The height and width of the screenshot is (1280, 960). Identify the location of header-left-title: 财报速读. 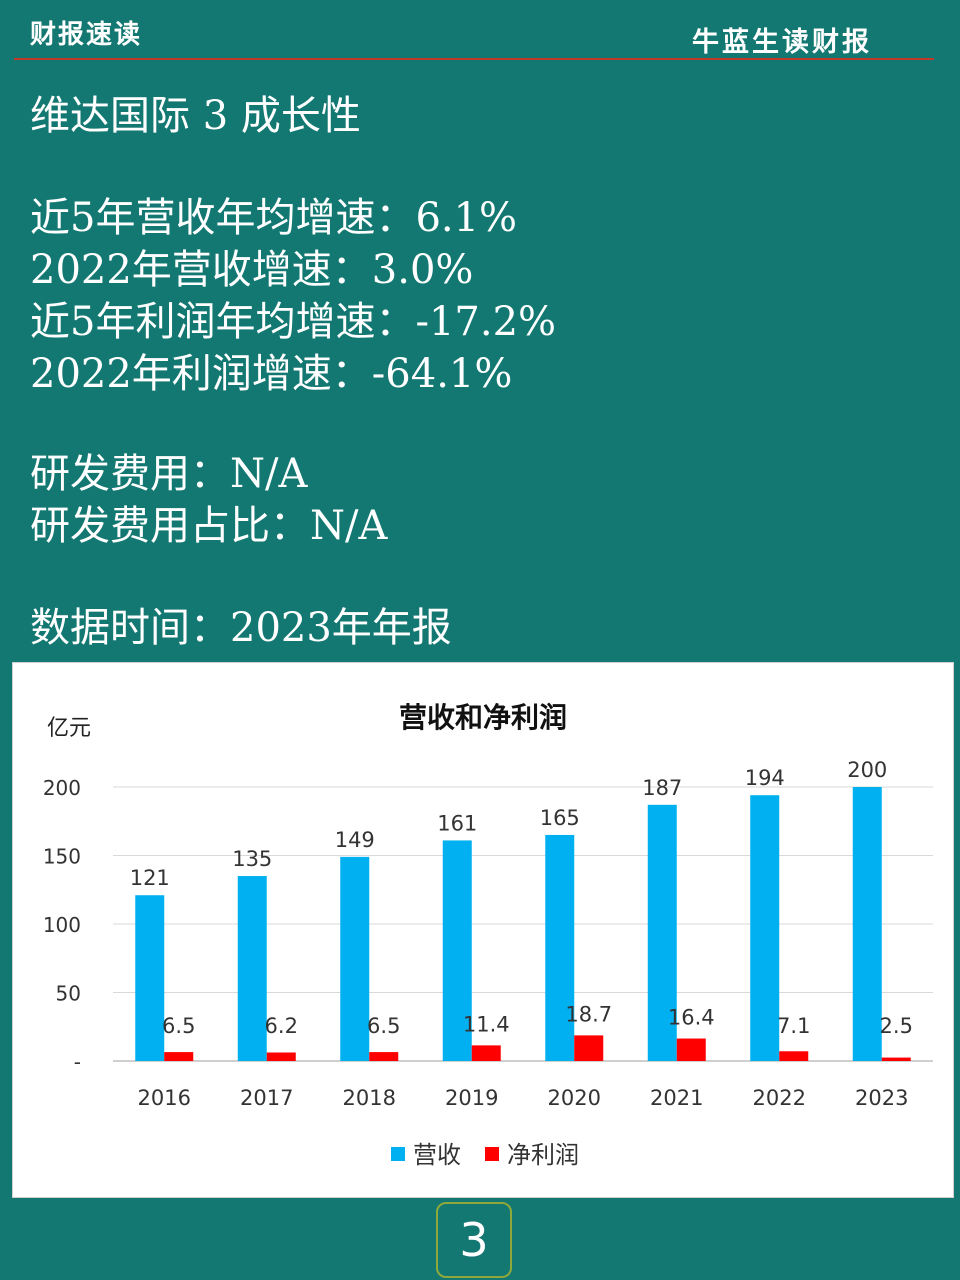
(86, 35).